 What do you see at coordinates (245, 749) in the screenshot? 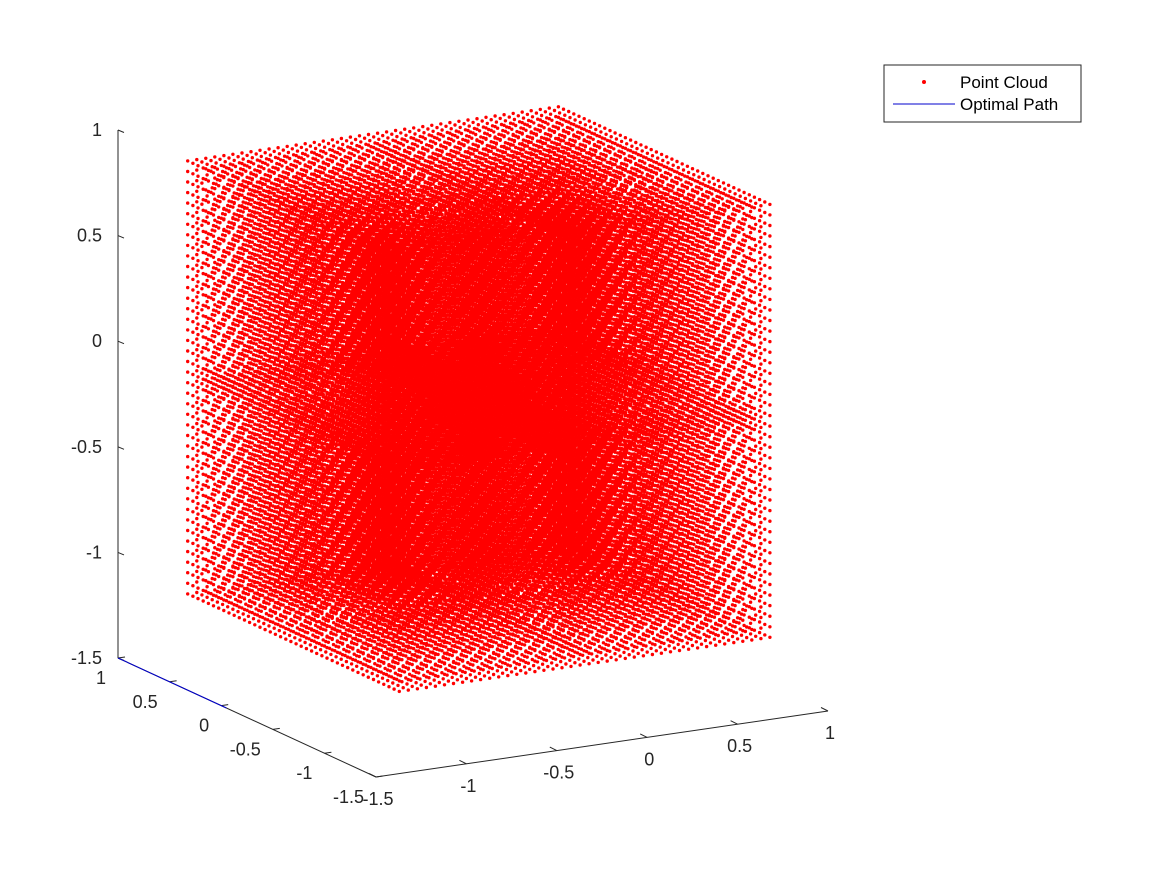
I see `y-tick-label: -0.5` at bounding box center [245, 749].